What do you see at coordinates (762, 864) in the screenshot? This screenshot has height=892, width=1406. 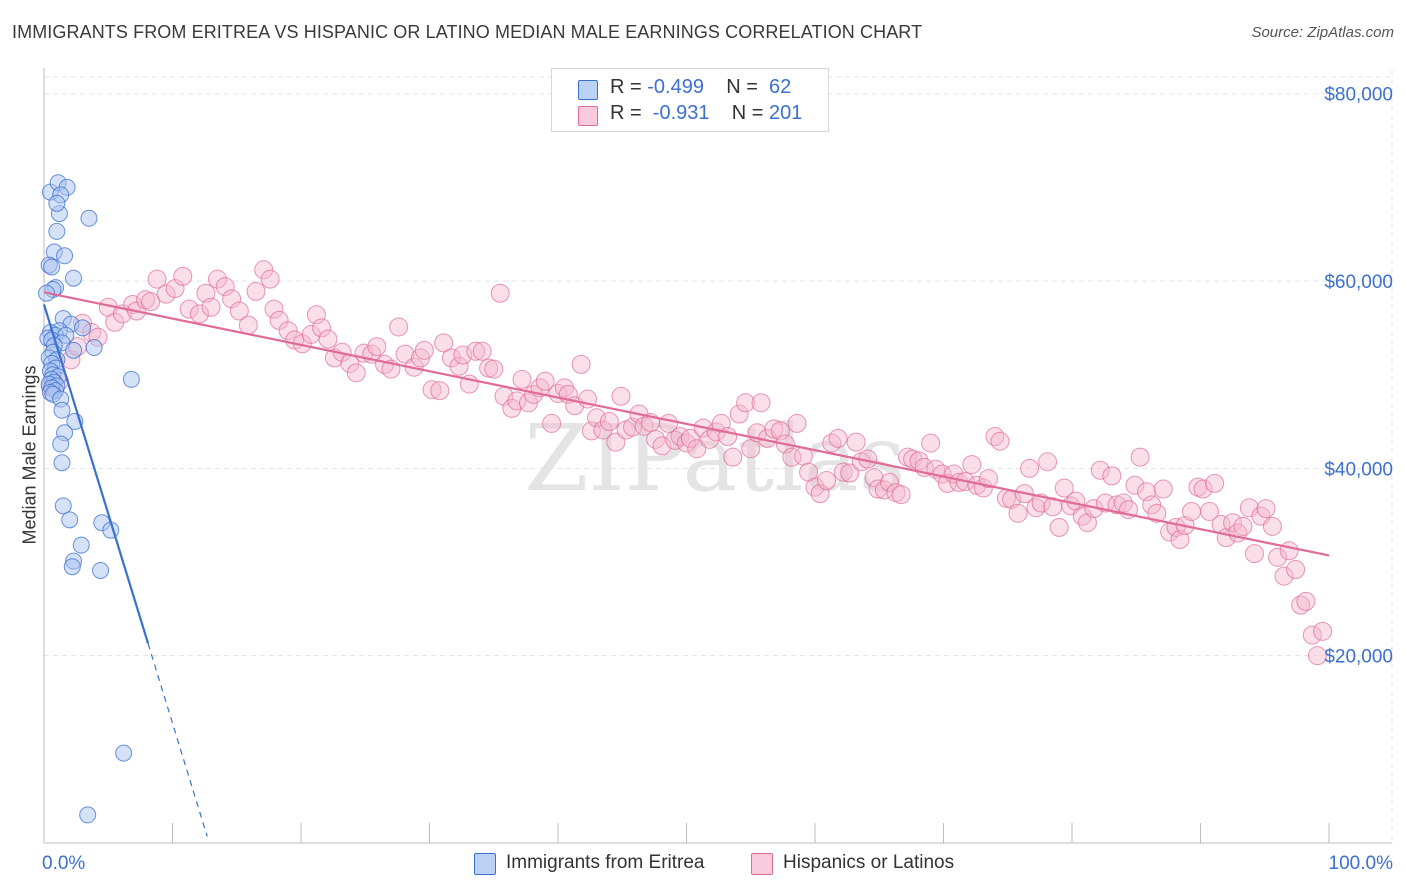 I see `bottom-swatch-pink` at bounding box center [762, 864].